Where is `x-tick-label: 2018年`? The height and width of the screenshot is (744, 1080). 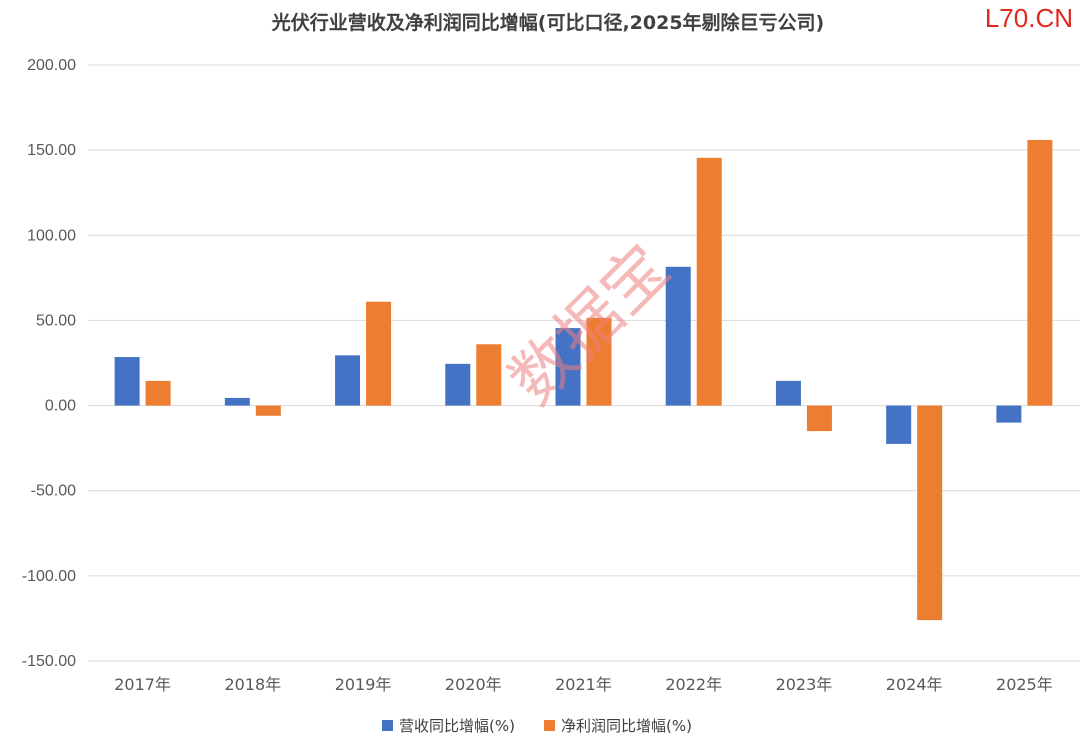
x-tick-label: 2018年 is located at coordinates (252, 684).